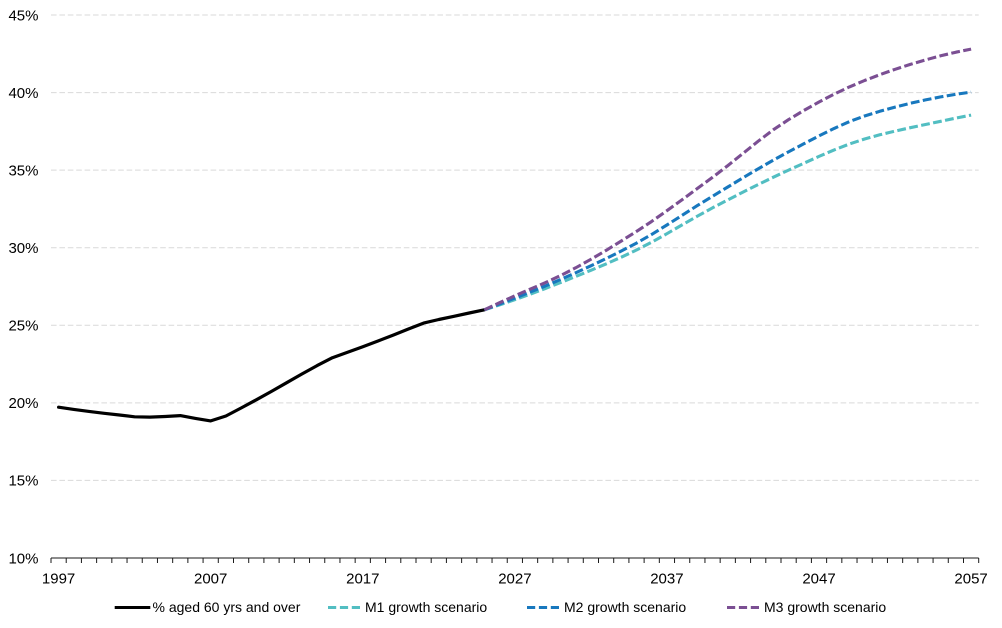 Image resolution: width=1002 pixels, height=628 pixels. Describe the element at coordinates (514, 579) in the screenshot. I see `svg-text: 2027` at that location.